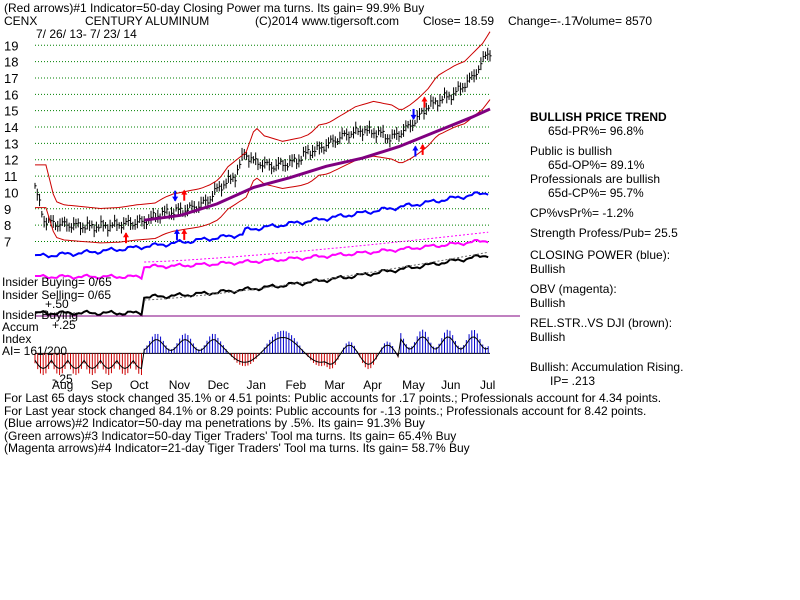  I want to click on strength-ratio: Strength Profess/Pub= 25.5, so click(604, 233).